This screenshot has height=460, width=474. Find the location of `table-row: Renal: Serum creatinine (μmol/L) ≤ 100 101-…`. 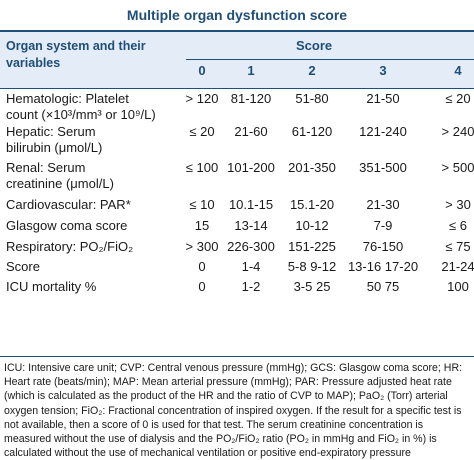

table-row: Renal: Serum creatinine (μmol/L) ≤ 100 101-… is located at coordinates (237, 175).